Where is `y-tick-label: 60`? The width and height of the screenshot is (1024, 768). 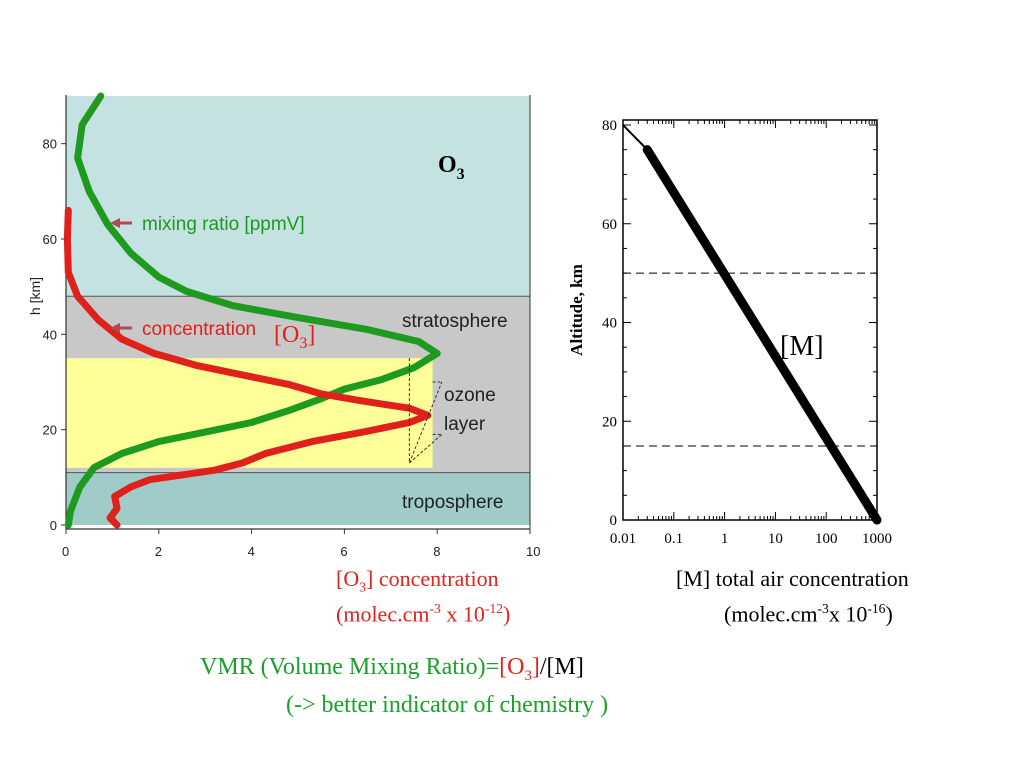
y-tick-label: 60 is located at coordinates (50, 239).